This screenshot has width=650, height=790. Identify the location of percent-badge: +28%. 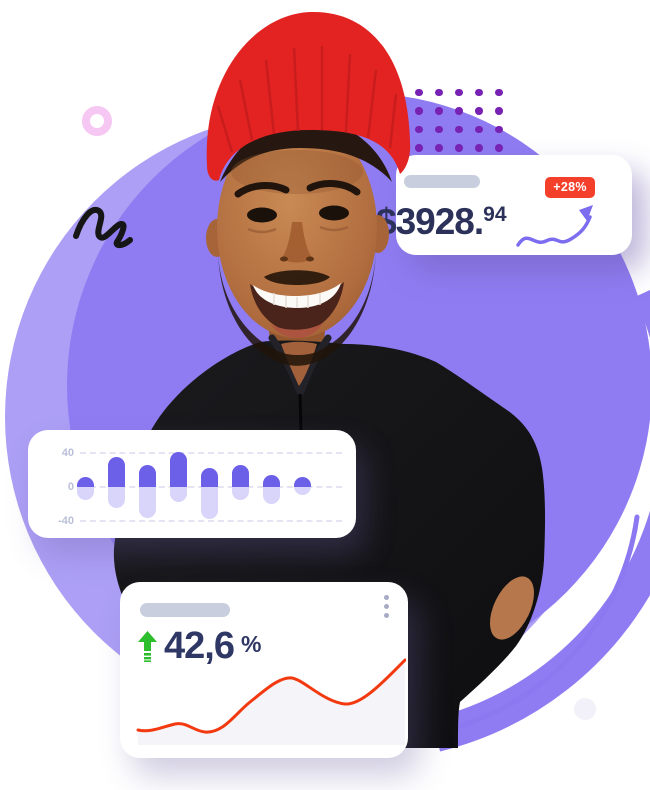
(570, 187).